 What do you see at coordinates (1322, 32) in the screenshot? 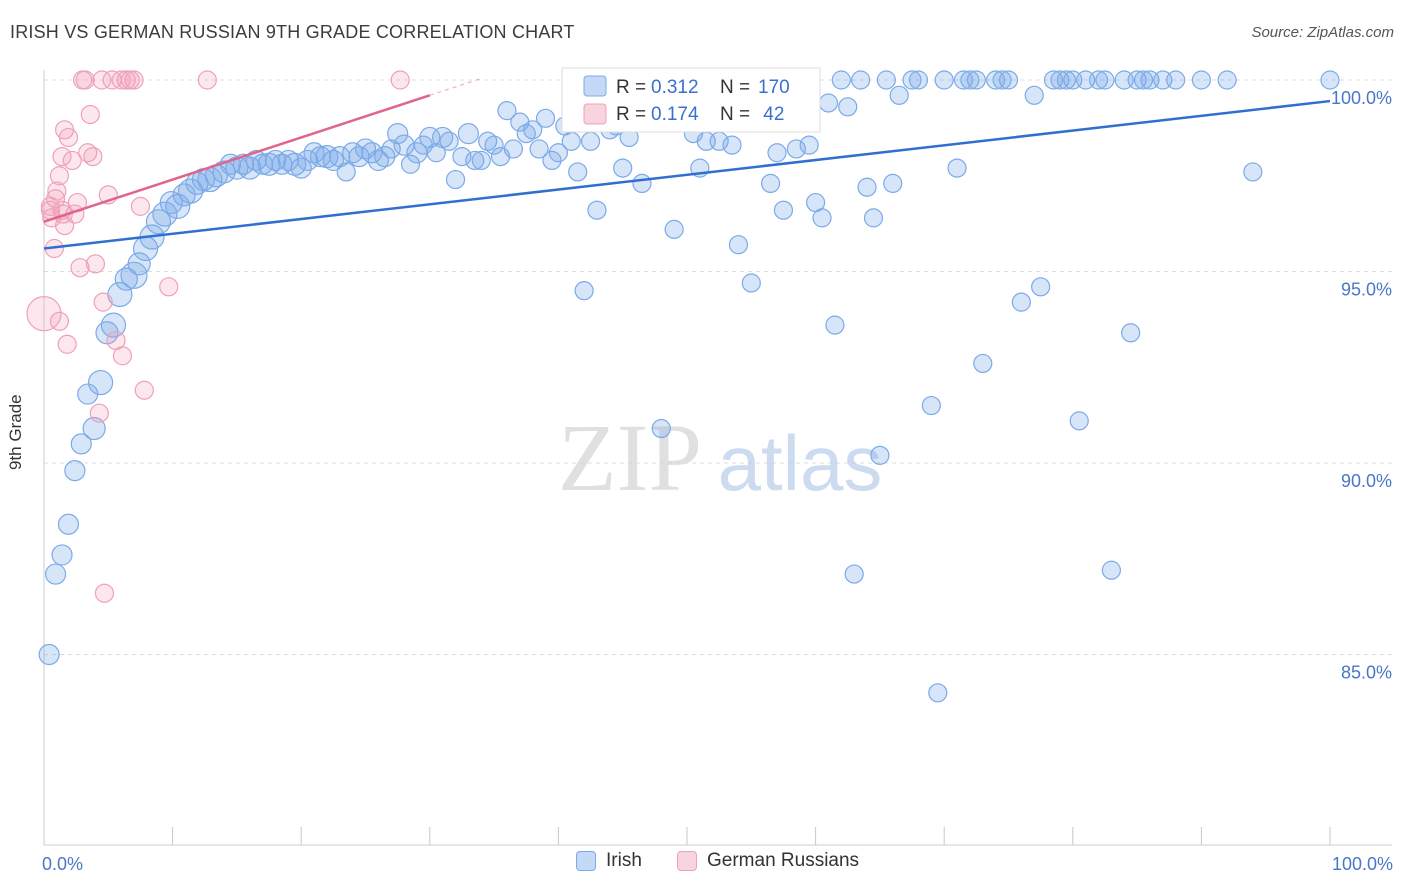
I see `source-credit: Source: ZipAtlas.com` at bounding box center [1322, 32].